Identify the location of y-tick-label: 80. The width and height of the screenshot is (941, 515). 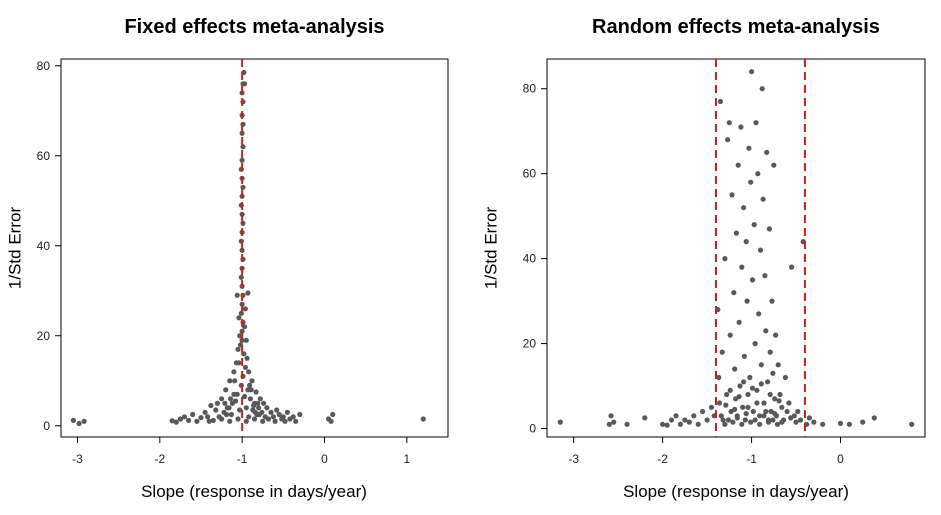
(44, 66).